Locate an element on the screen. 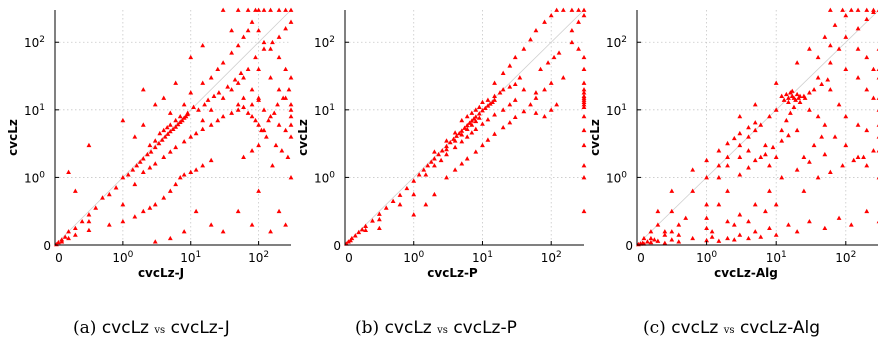 The width and height of the screenshot is (878, 346). y-tick-label: 0 is located at coordinates (47, 246).